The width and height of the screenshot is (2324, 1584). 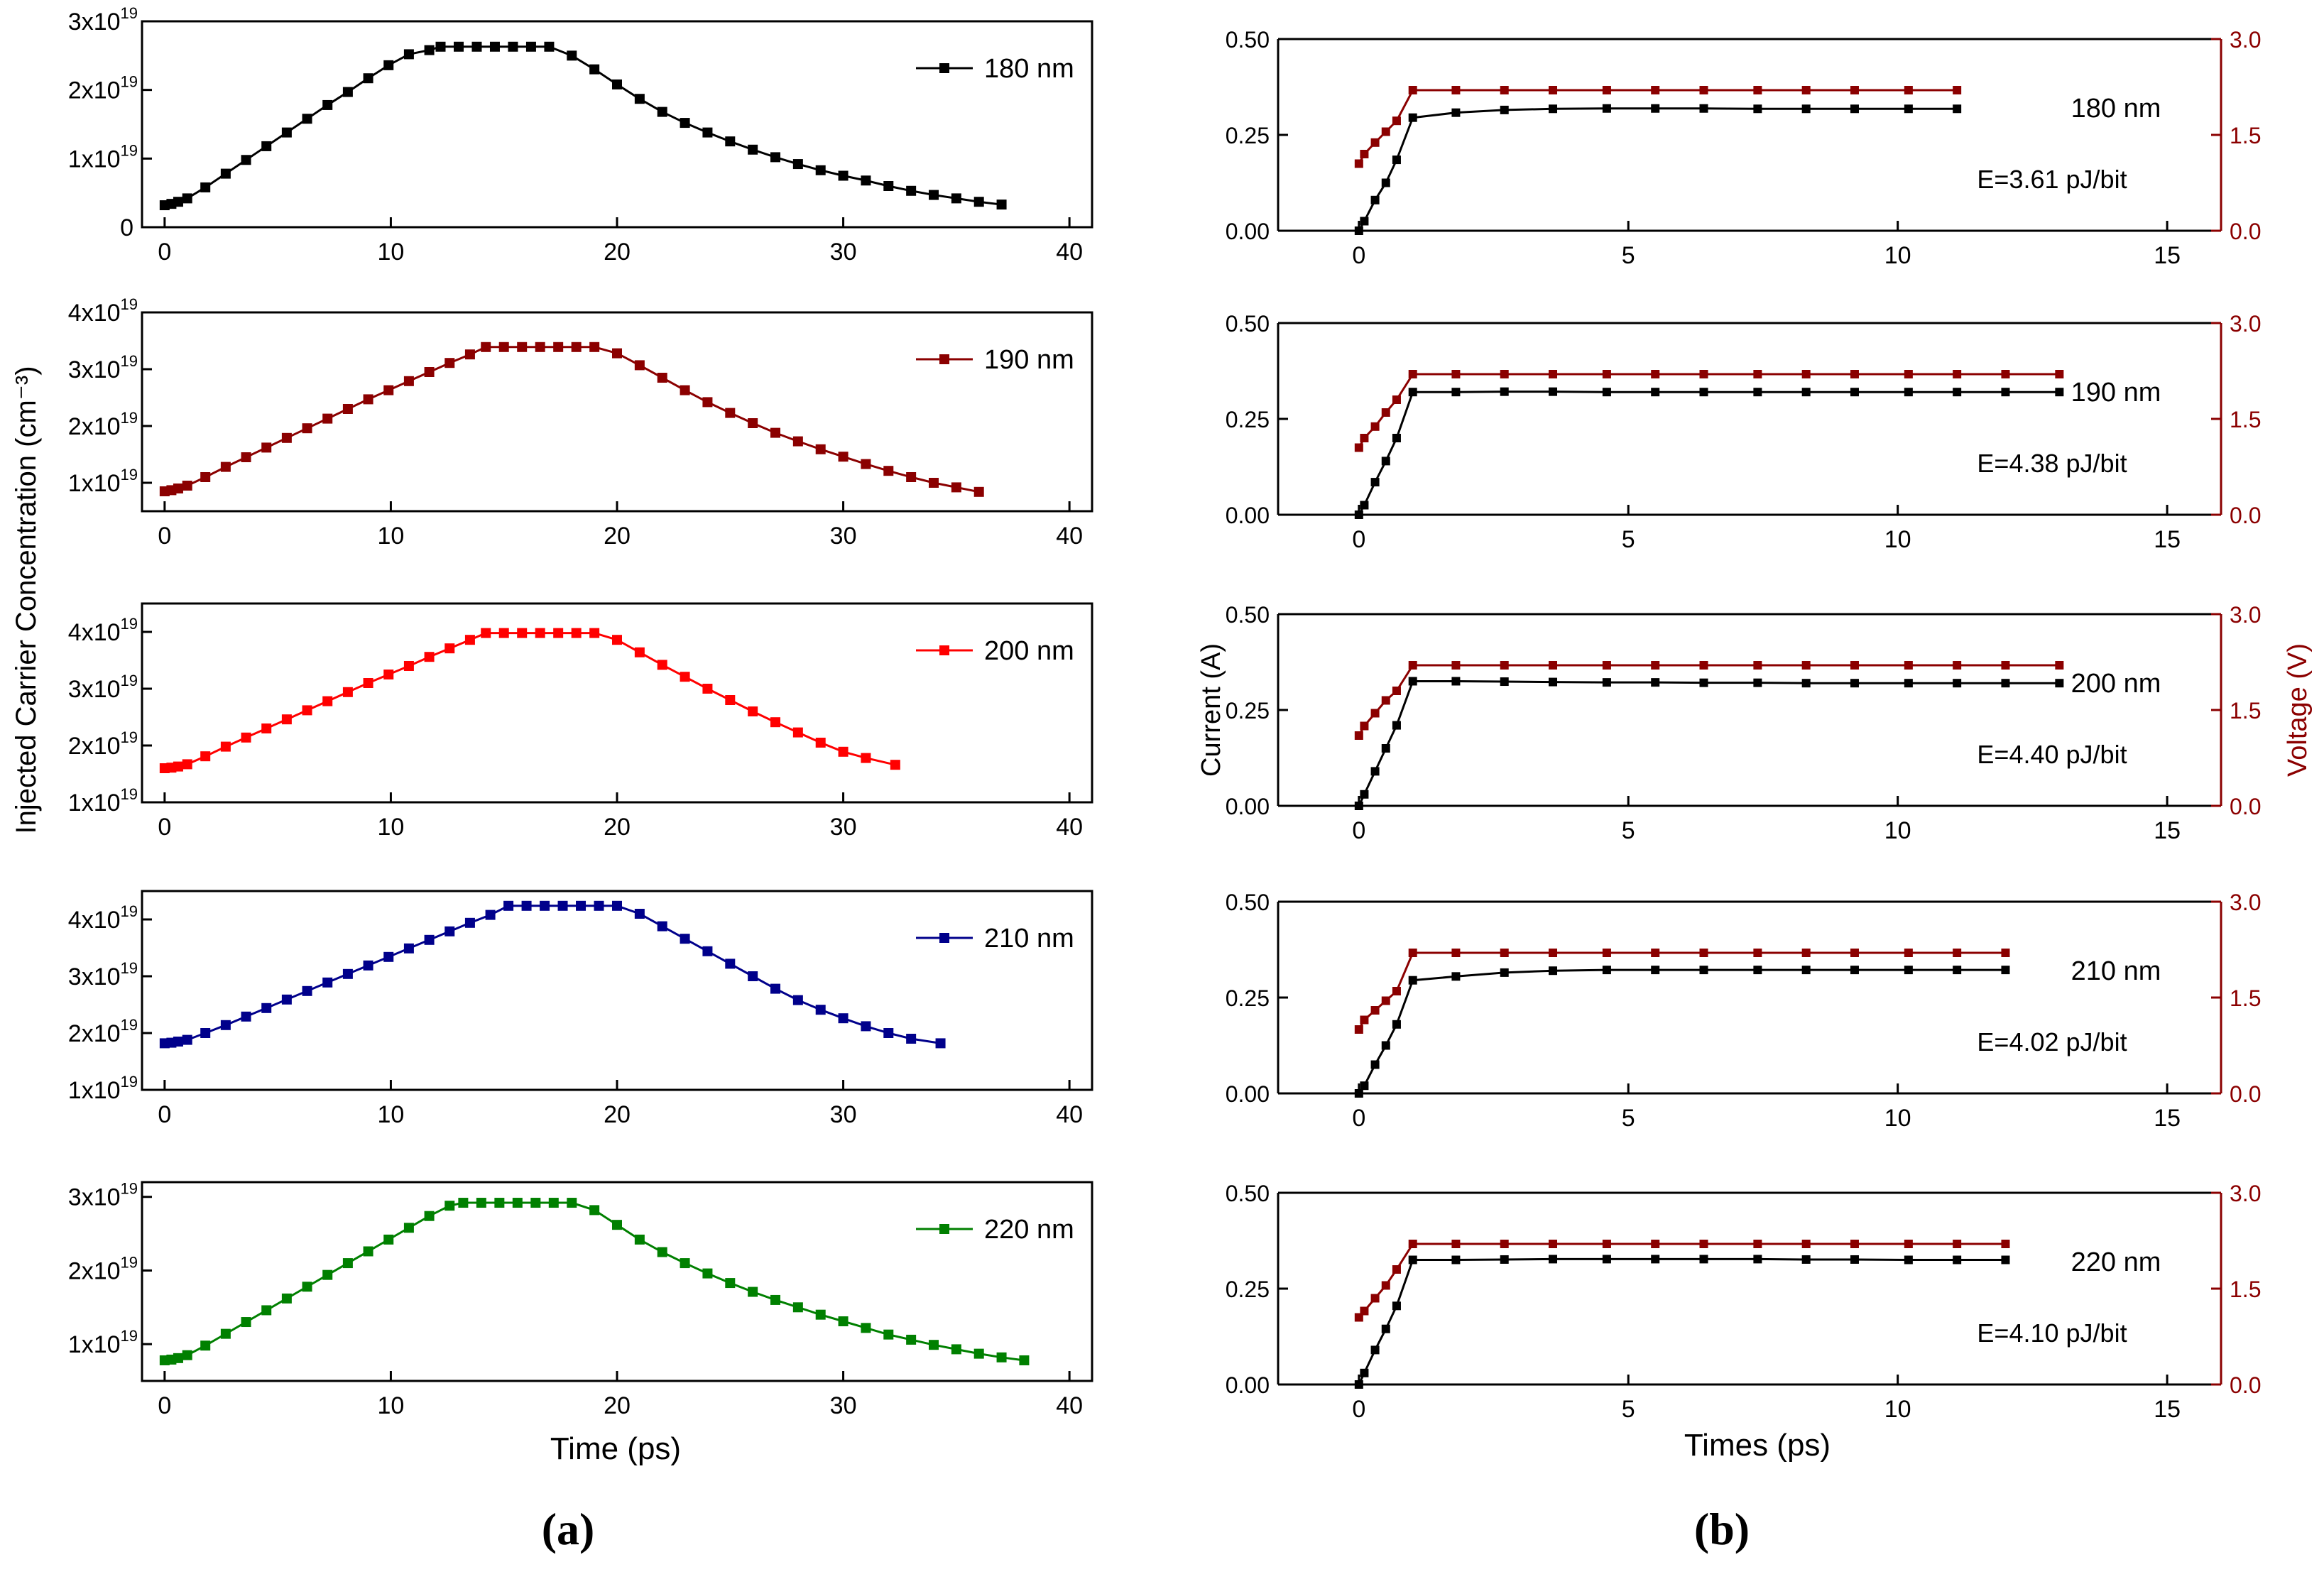 I want to click on y-left-tick-label: 0.25, so click(x=1248, y=998).